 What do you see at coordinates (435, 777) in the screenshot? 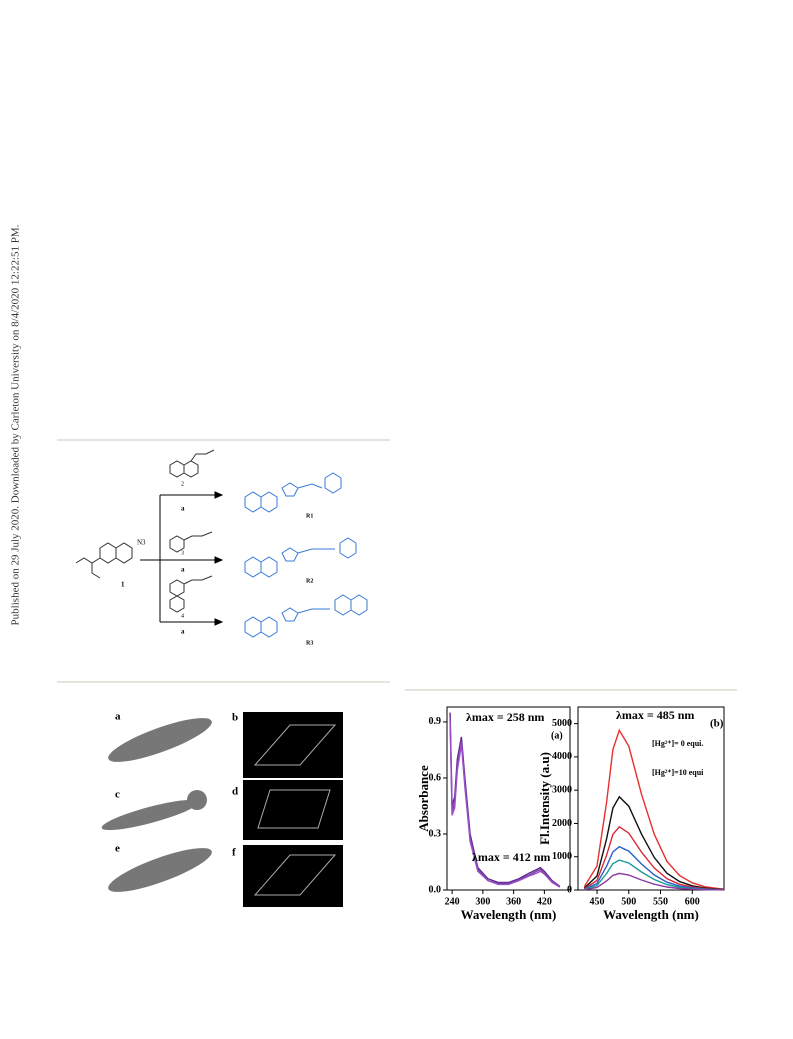
I see `y-tick-label: 0.6` at bounding box center [435, 777].